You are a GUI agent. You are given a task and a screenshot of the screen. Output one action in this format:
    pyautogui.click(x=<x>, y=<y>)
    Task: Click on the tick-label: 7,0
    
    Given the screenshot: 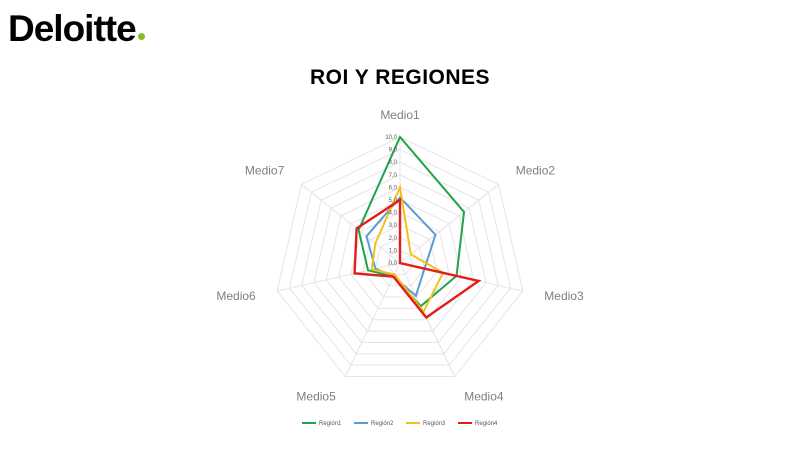 What is the action you would take?
    pyautogui.click(x=393, y=176)
    